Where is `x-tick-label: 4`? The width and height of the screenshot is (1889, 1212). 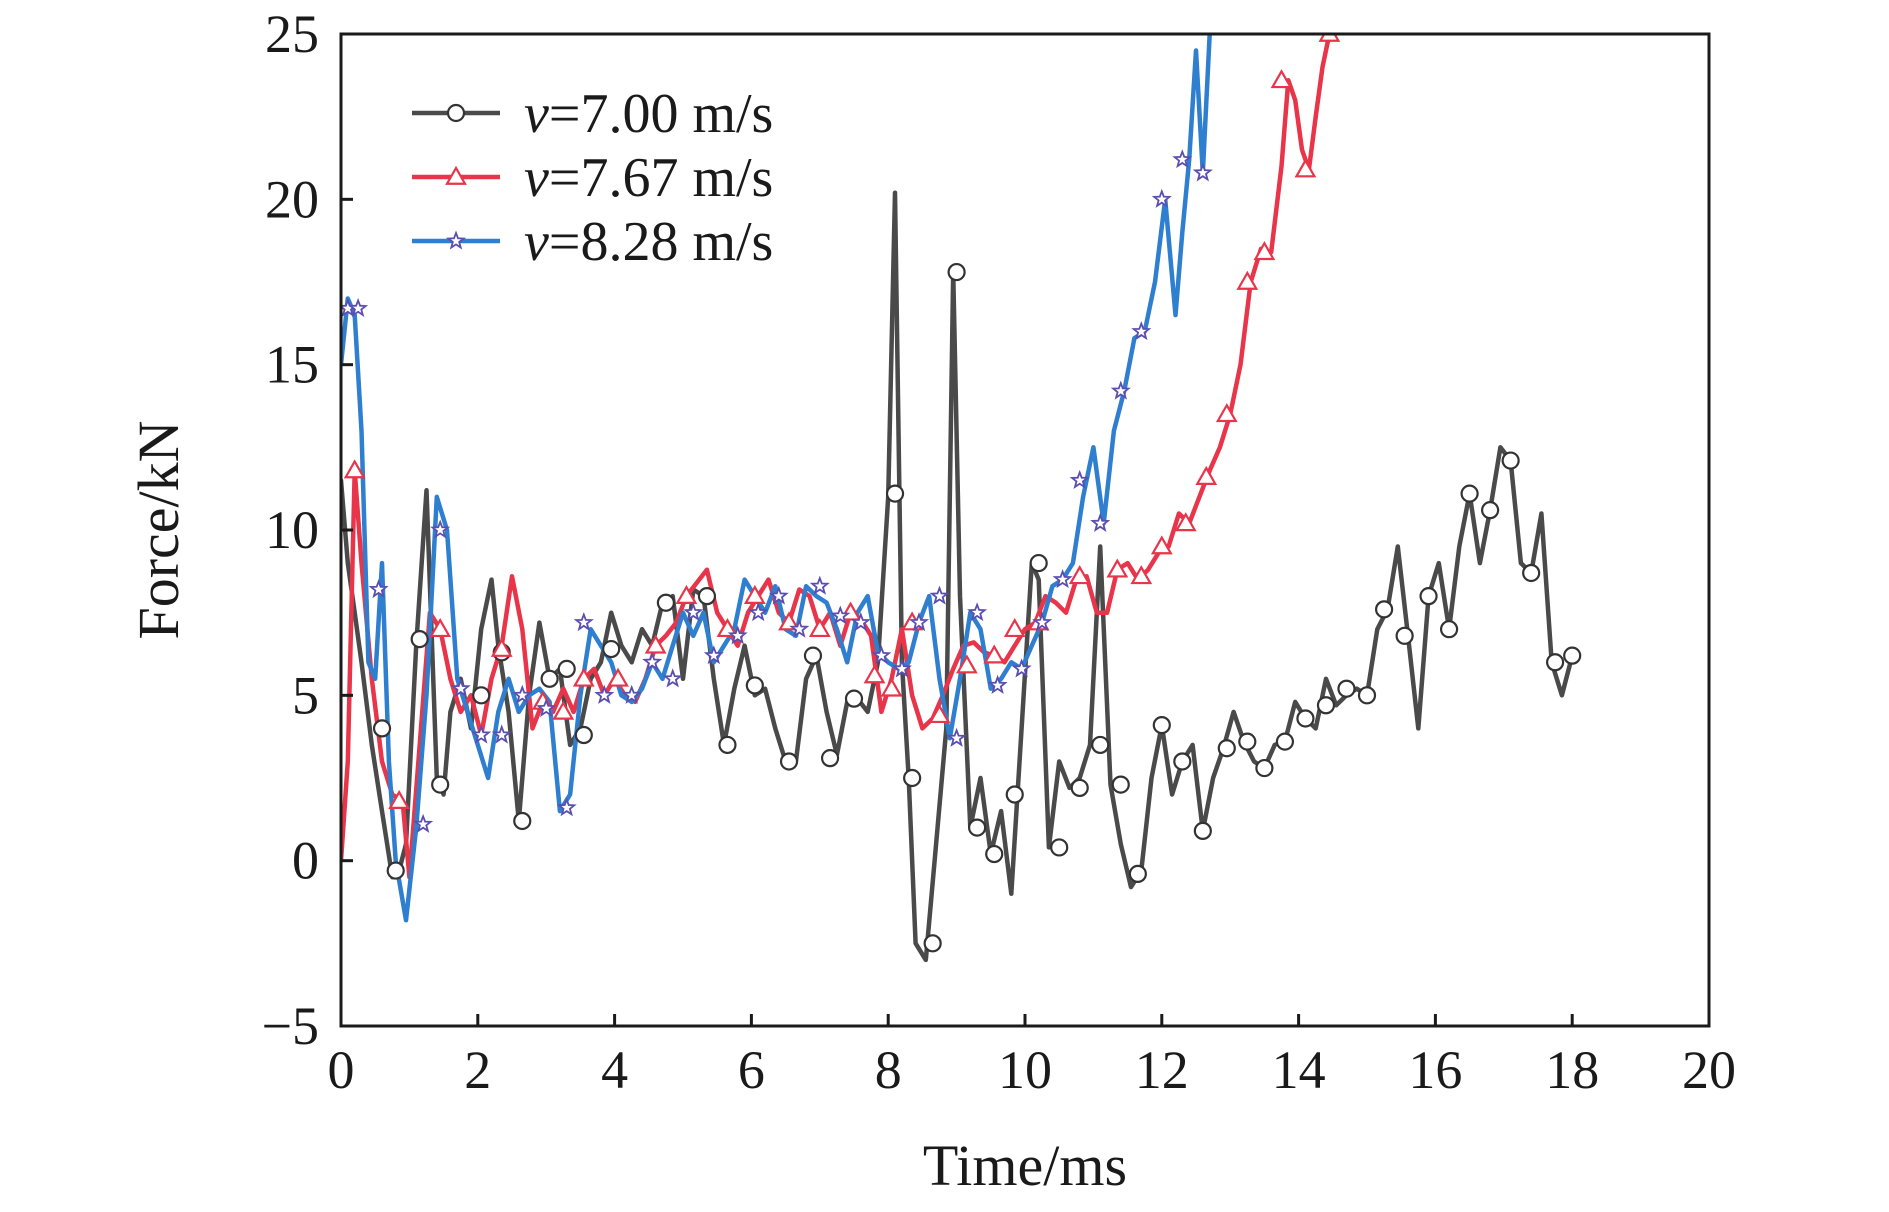 x-tick-label: 4 is located at coordinates (614, 1070).